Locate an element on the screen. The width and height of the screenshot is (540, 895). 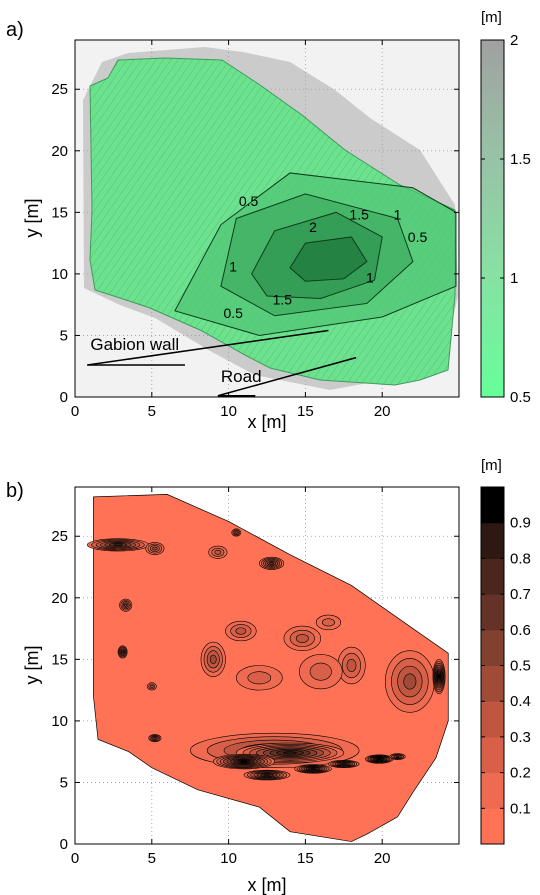
y-tick-label: 0 is located at coordinates (64, 844).